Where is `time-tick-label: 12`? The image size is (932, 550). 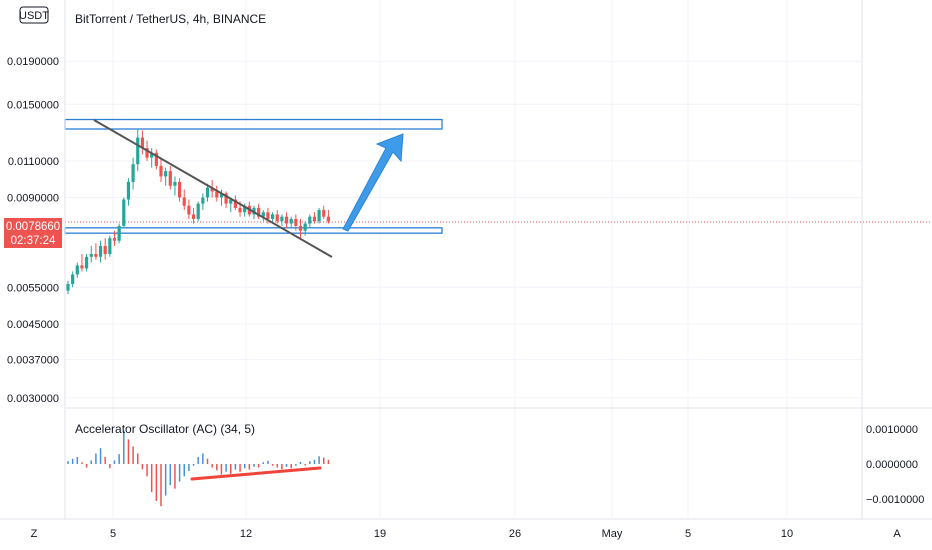
time-tick-label: 12 is located at coordinates (246, 534).